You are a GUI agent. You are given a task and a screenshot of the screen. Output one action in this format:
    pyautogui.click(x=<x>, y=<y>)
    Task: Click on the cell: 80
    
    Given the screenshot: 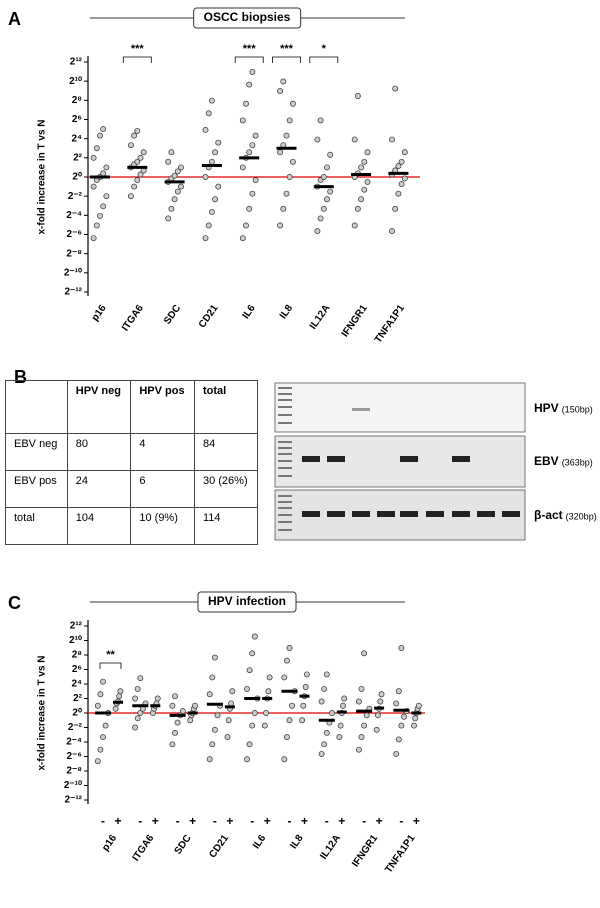 What is the action you would take?
    pyautogui.click(x=99, y=452)
    